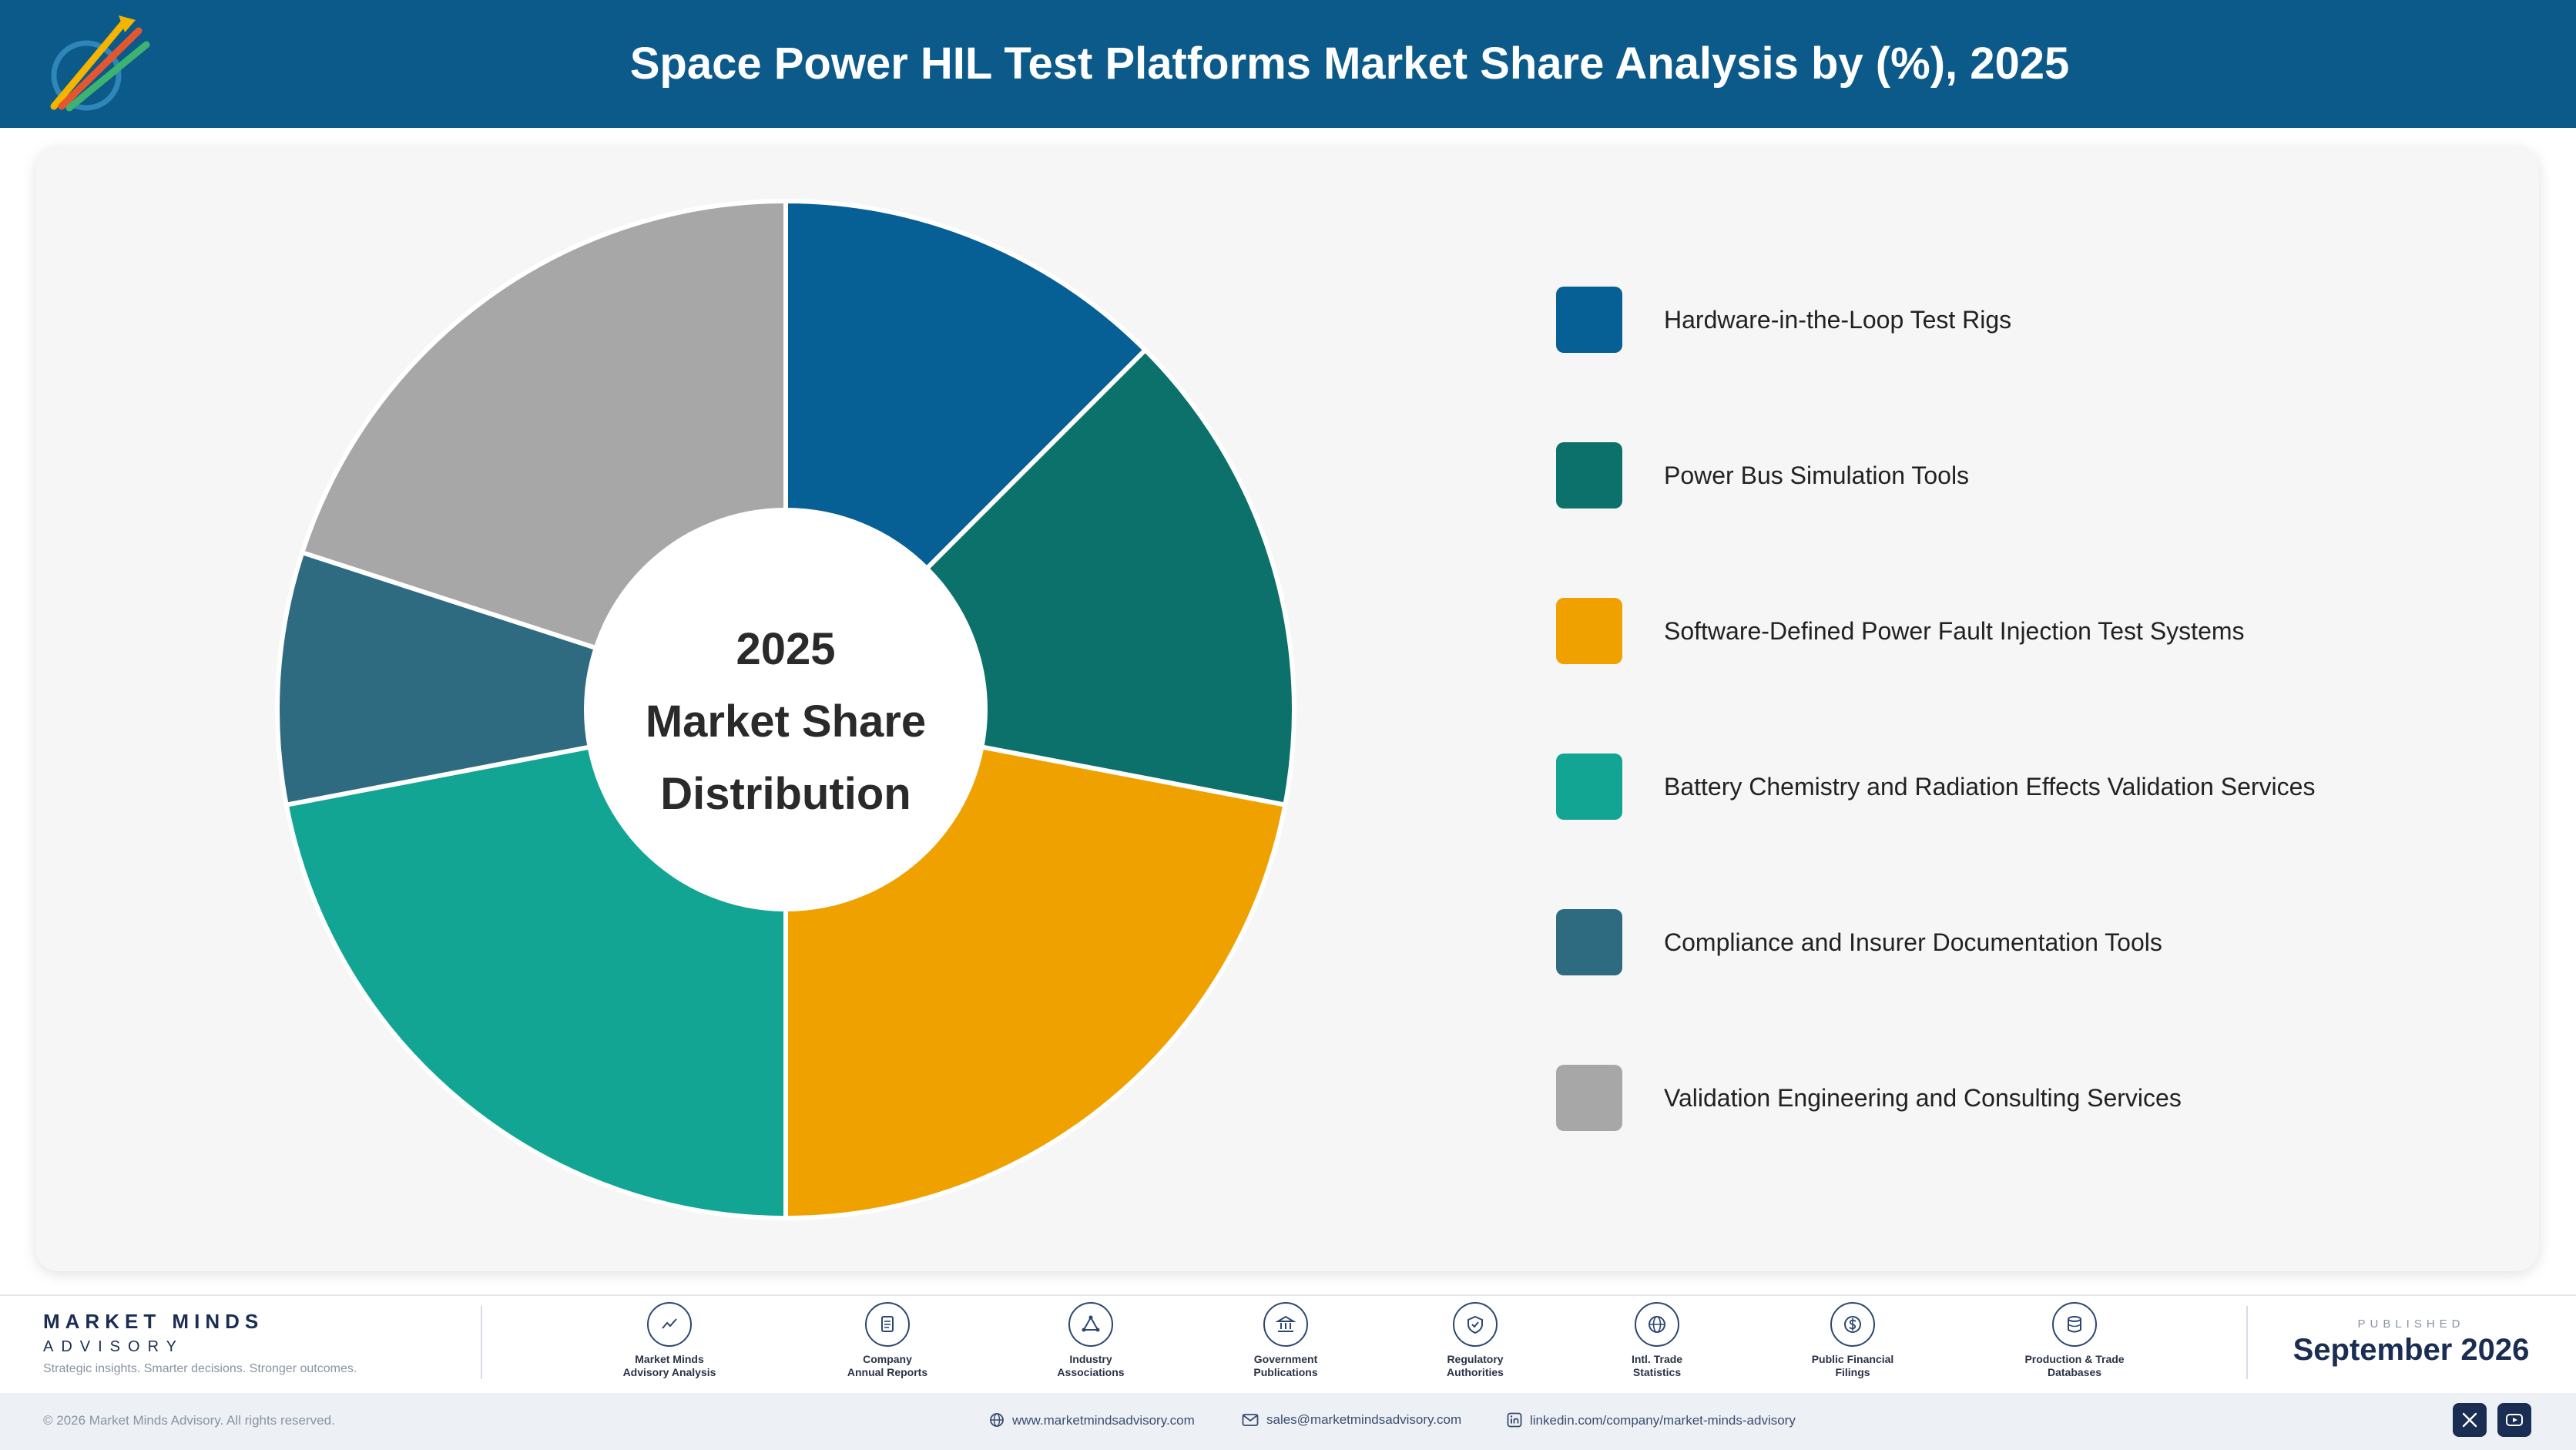  What do you see at coordinates (2411, 1324) in the screenshot?
I see `published-label: PUBLISHED` at bounding box center [2411, 1324].